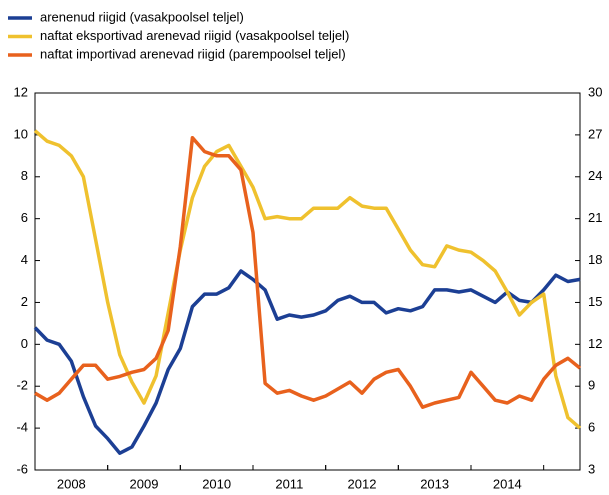 The image size is (609, 495). Describe the element at coordinates (591, 468) in the screenshot. I see `y2-tick-label: 3` at that location.